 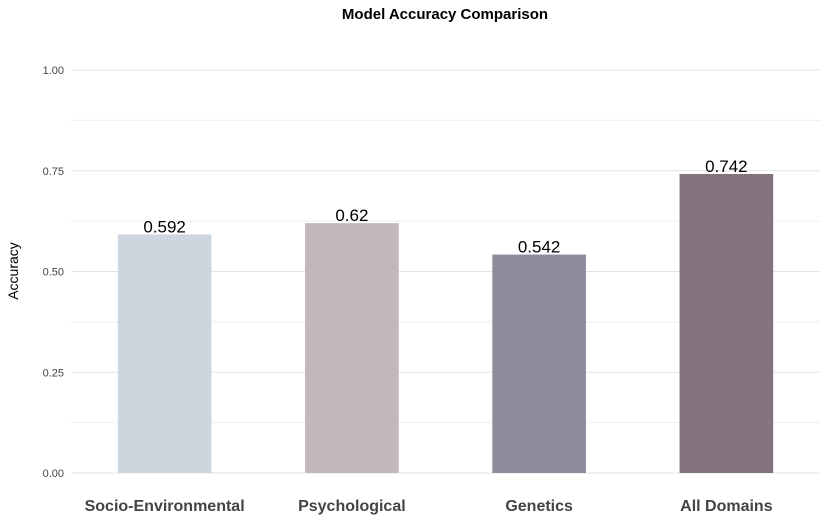 What do you see at coordinates (351, 215) in the screenshot?
I see `bar-value-label: 0.62` at bounding box center [351, 215].